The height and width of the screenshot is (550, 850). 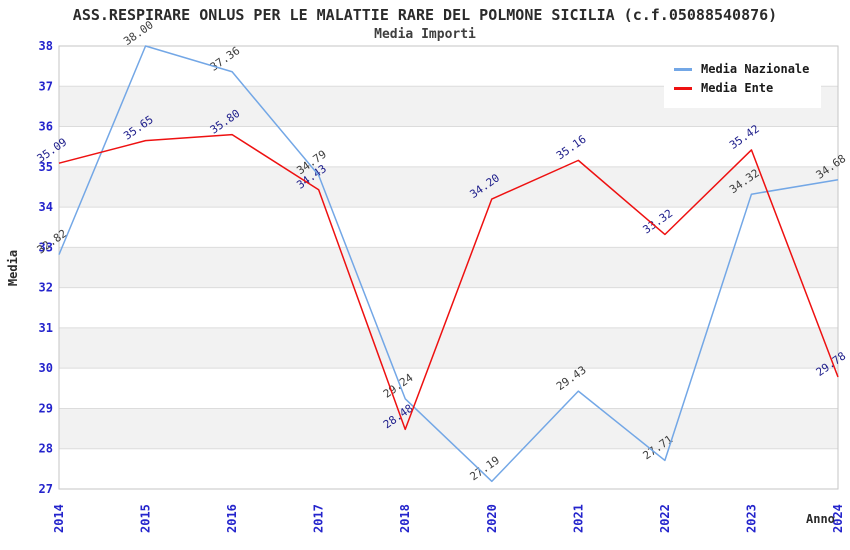 I want to click on y-tick-label: 34, so click(x=46, y=207).